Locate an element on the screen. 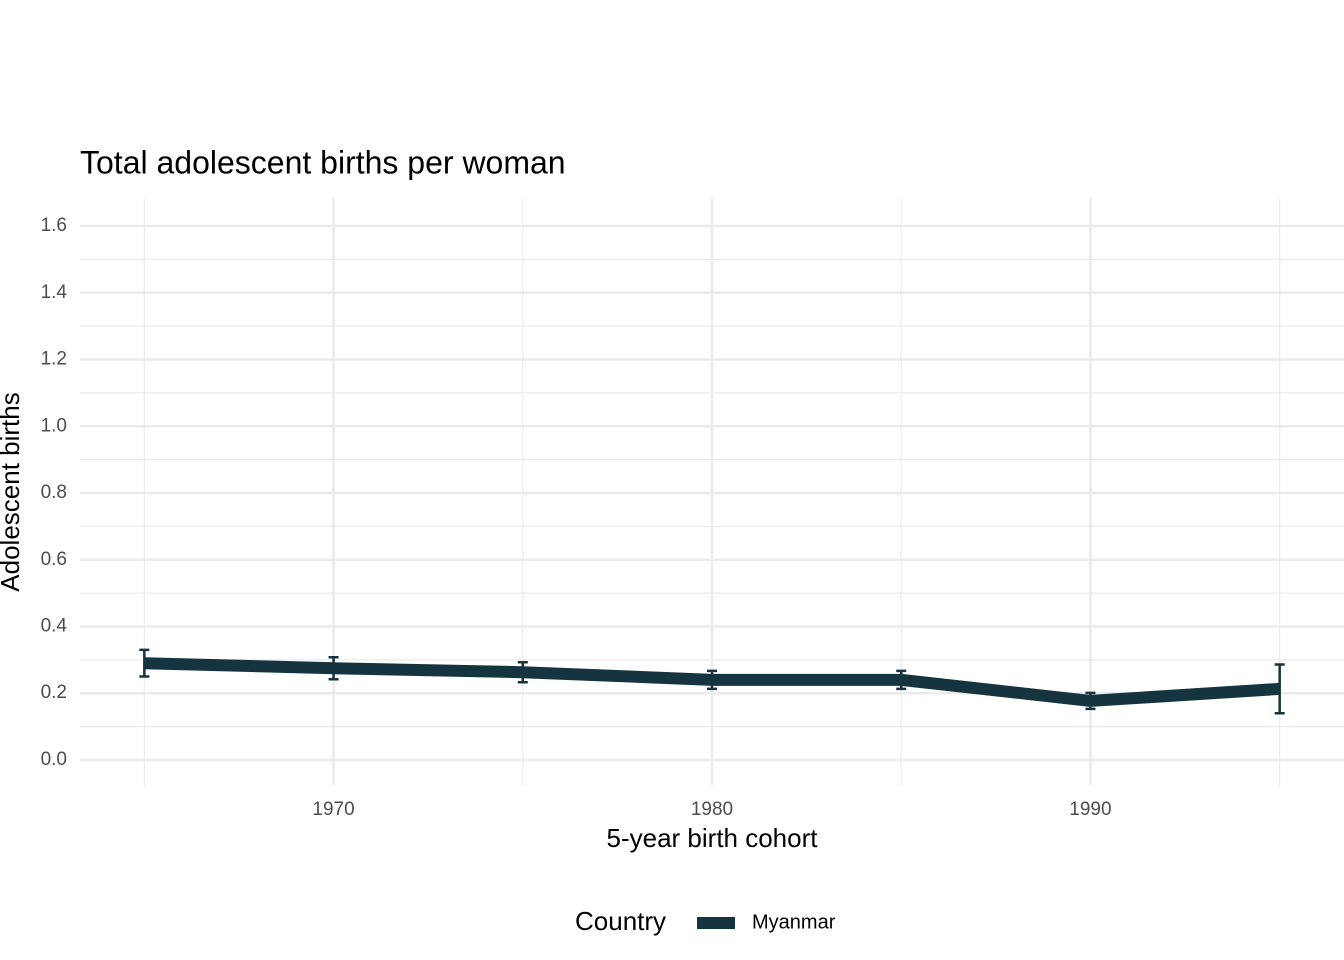 The height and width of the screenshot is (960, 1344). y-axis-title: Adolescent births is located at coordinates (12, 491).